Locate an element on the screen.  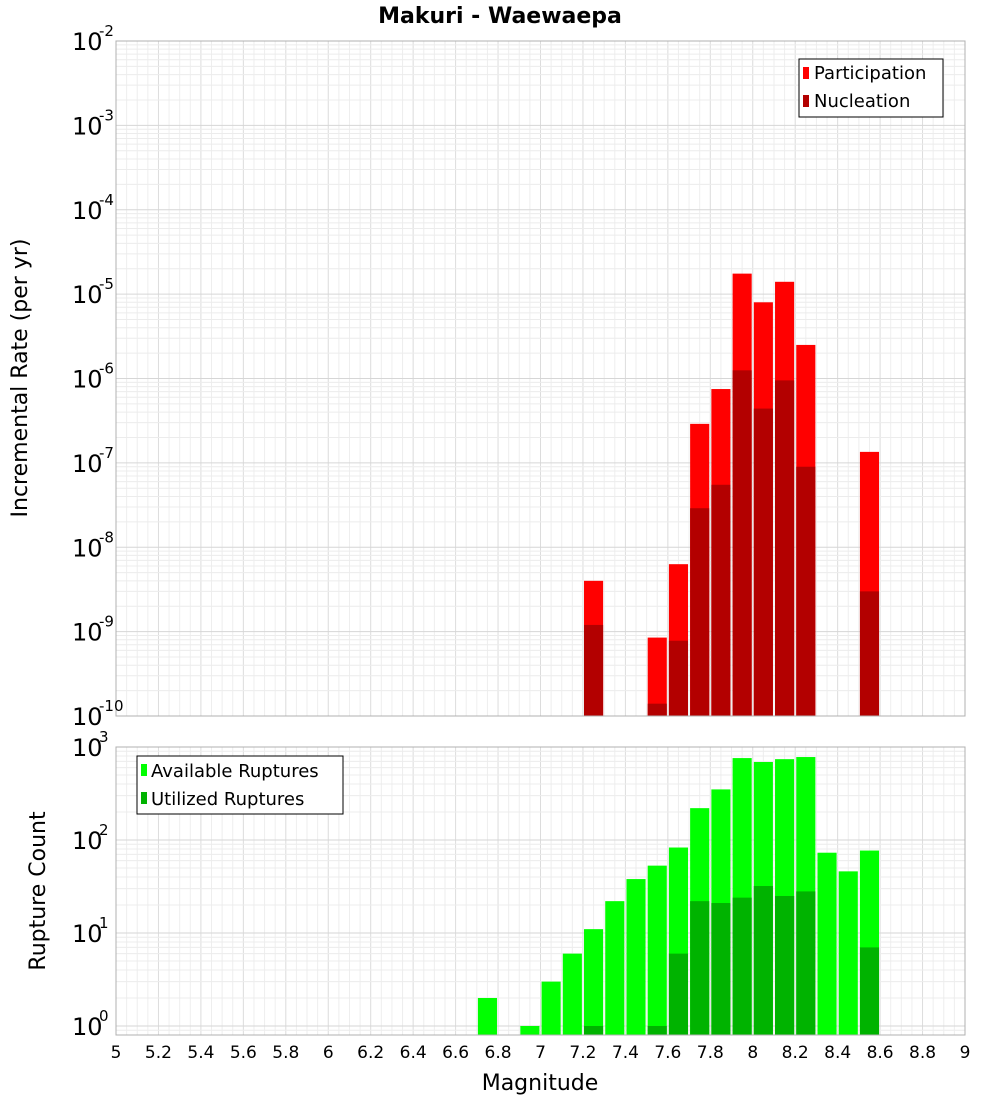
x-tick-label: 8.8 is located at coordinates (922, 1053).